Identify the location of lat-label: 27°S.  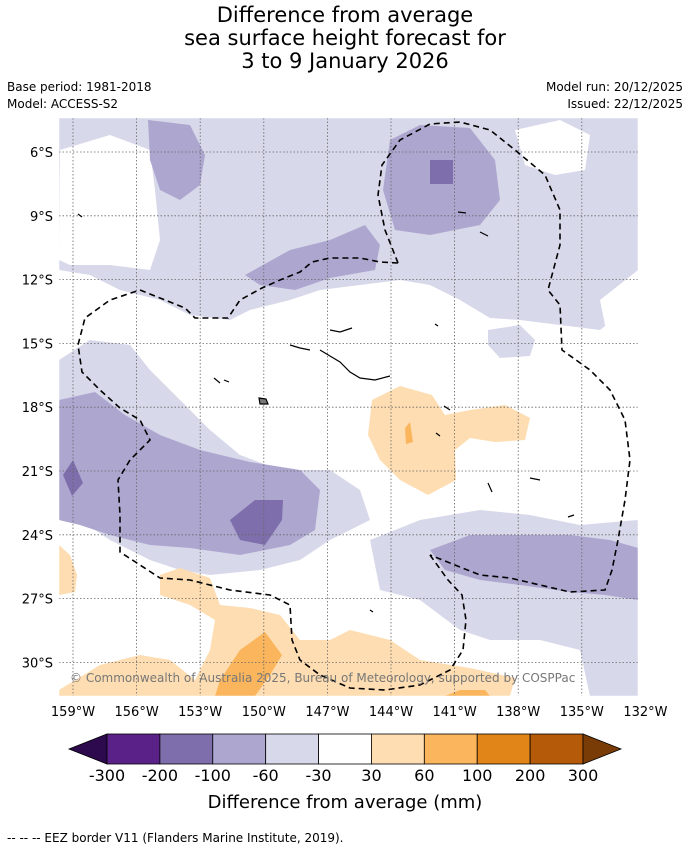
(37, 600).